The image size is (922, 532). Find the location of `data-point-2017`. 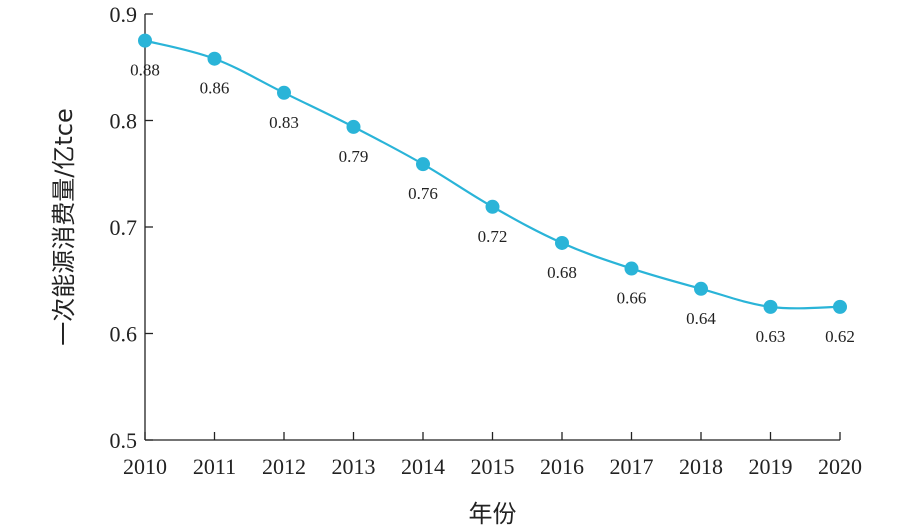

data-point-2017 is located at coordinates (631, 268).